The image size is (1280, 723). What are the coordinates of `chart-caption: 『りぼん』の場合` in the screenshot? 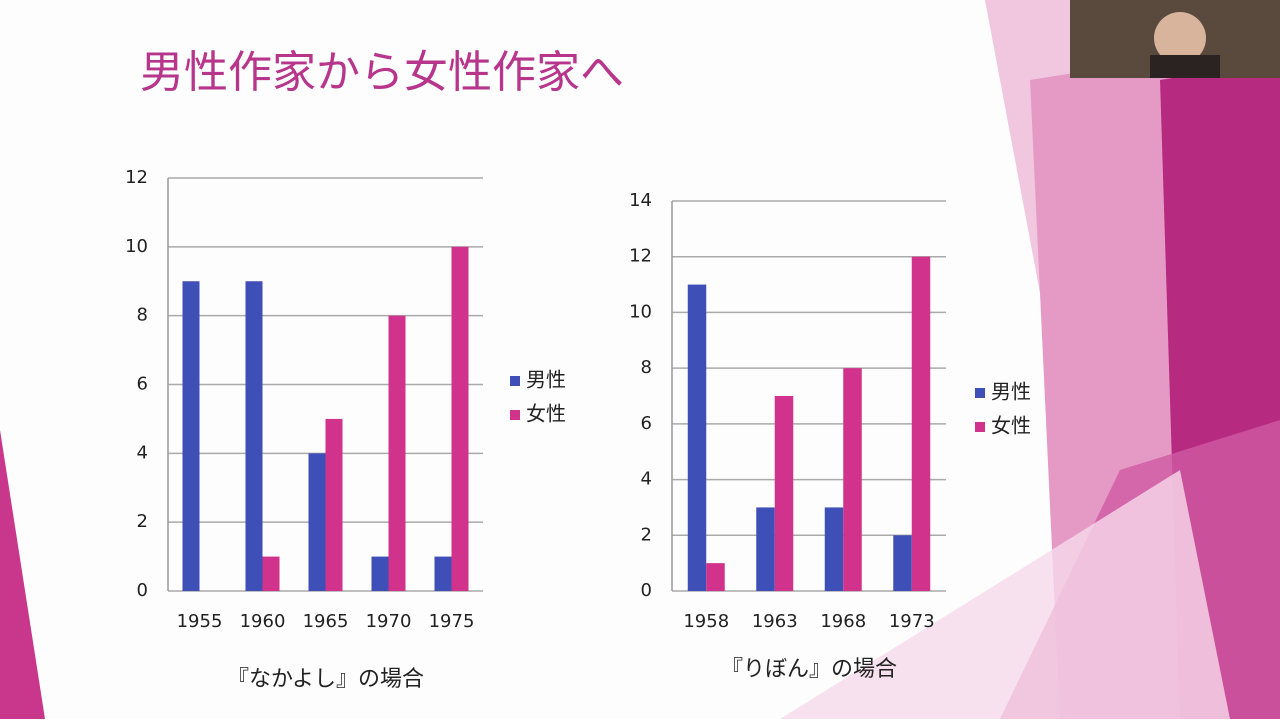 It's located at (809, 669).